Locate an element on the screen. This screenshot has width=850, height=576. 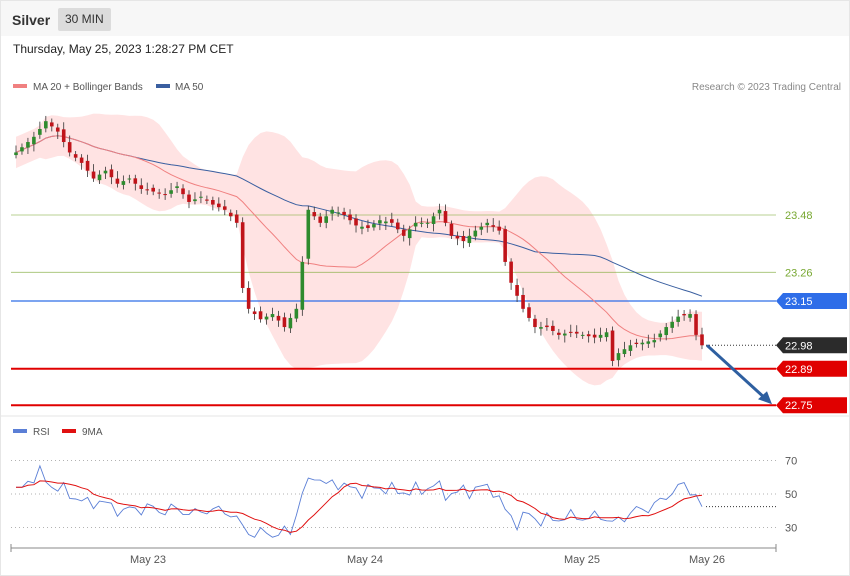
legend-rsi-label: RSI is located at coordinates (41, 432).